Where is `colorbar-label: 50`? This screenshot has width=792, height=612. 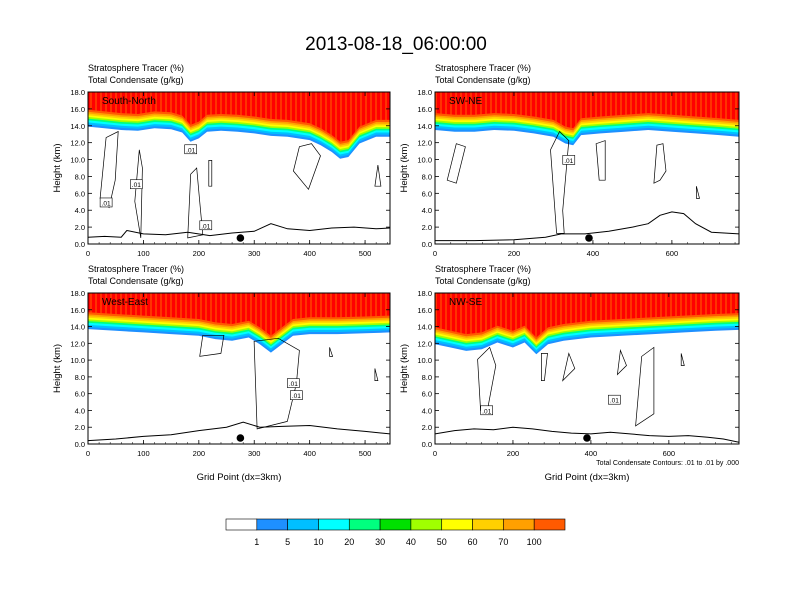
colorbar-label: 50 is located at coordinates (442, 542).